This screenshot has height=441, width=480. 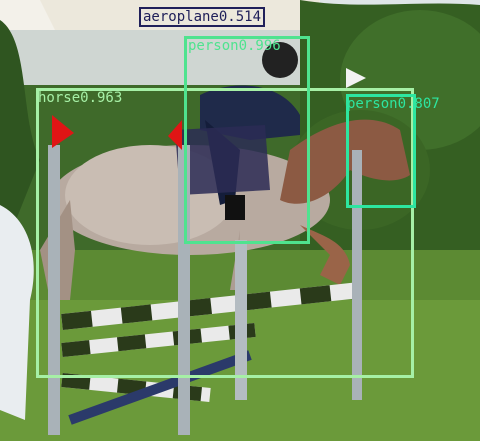 I want to click on horse-detection-label: horse0.963, so click(x=80, y=98).